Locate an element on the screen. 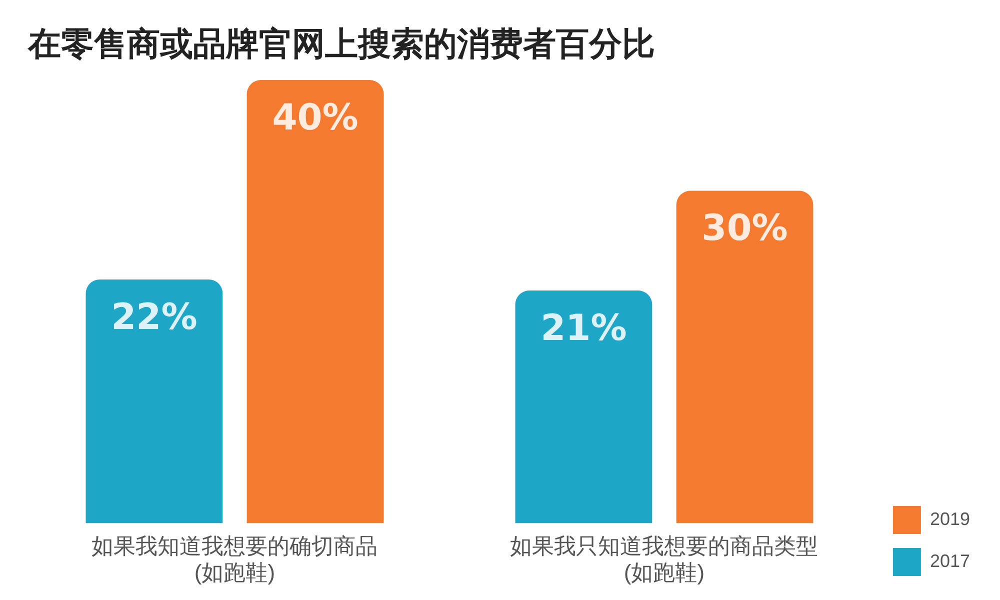  data-label: 40% is located at coordinates (315, 117).